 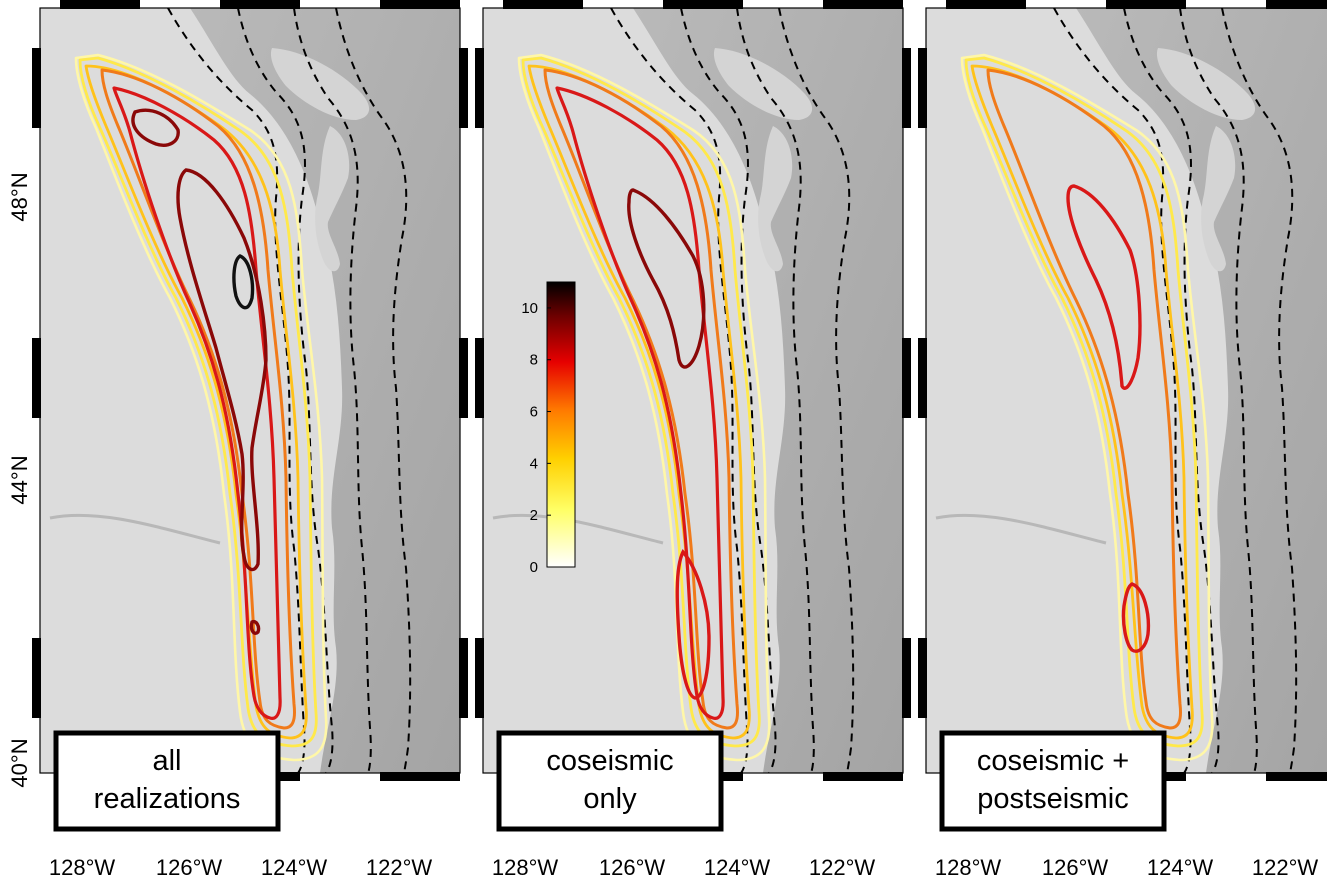 I want to click on colorbar-tick-label: 6, so click(x=534, y=412).